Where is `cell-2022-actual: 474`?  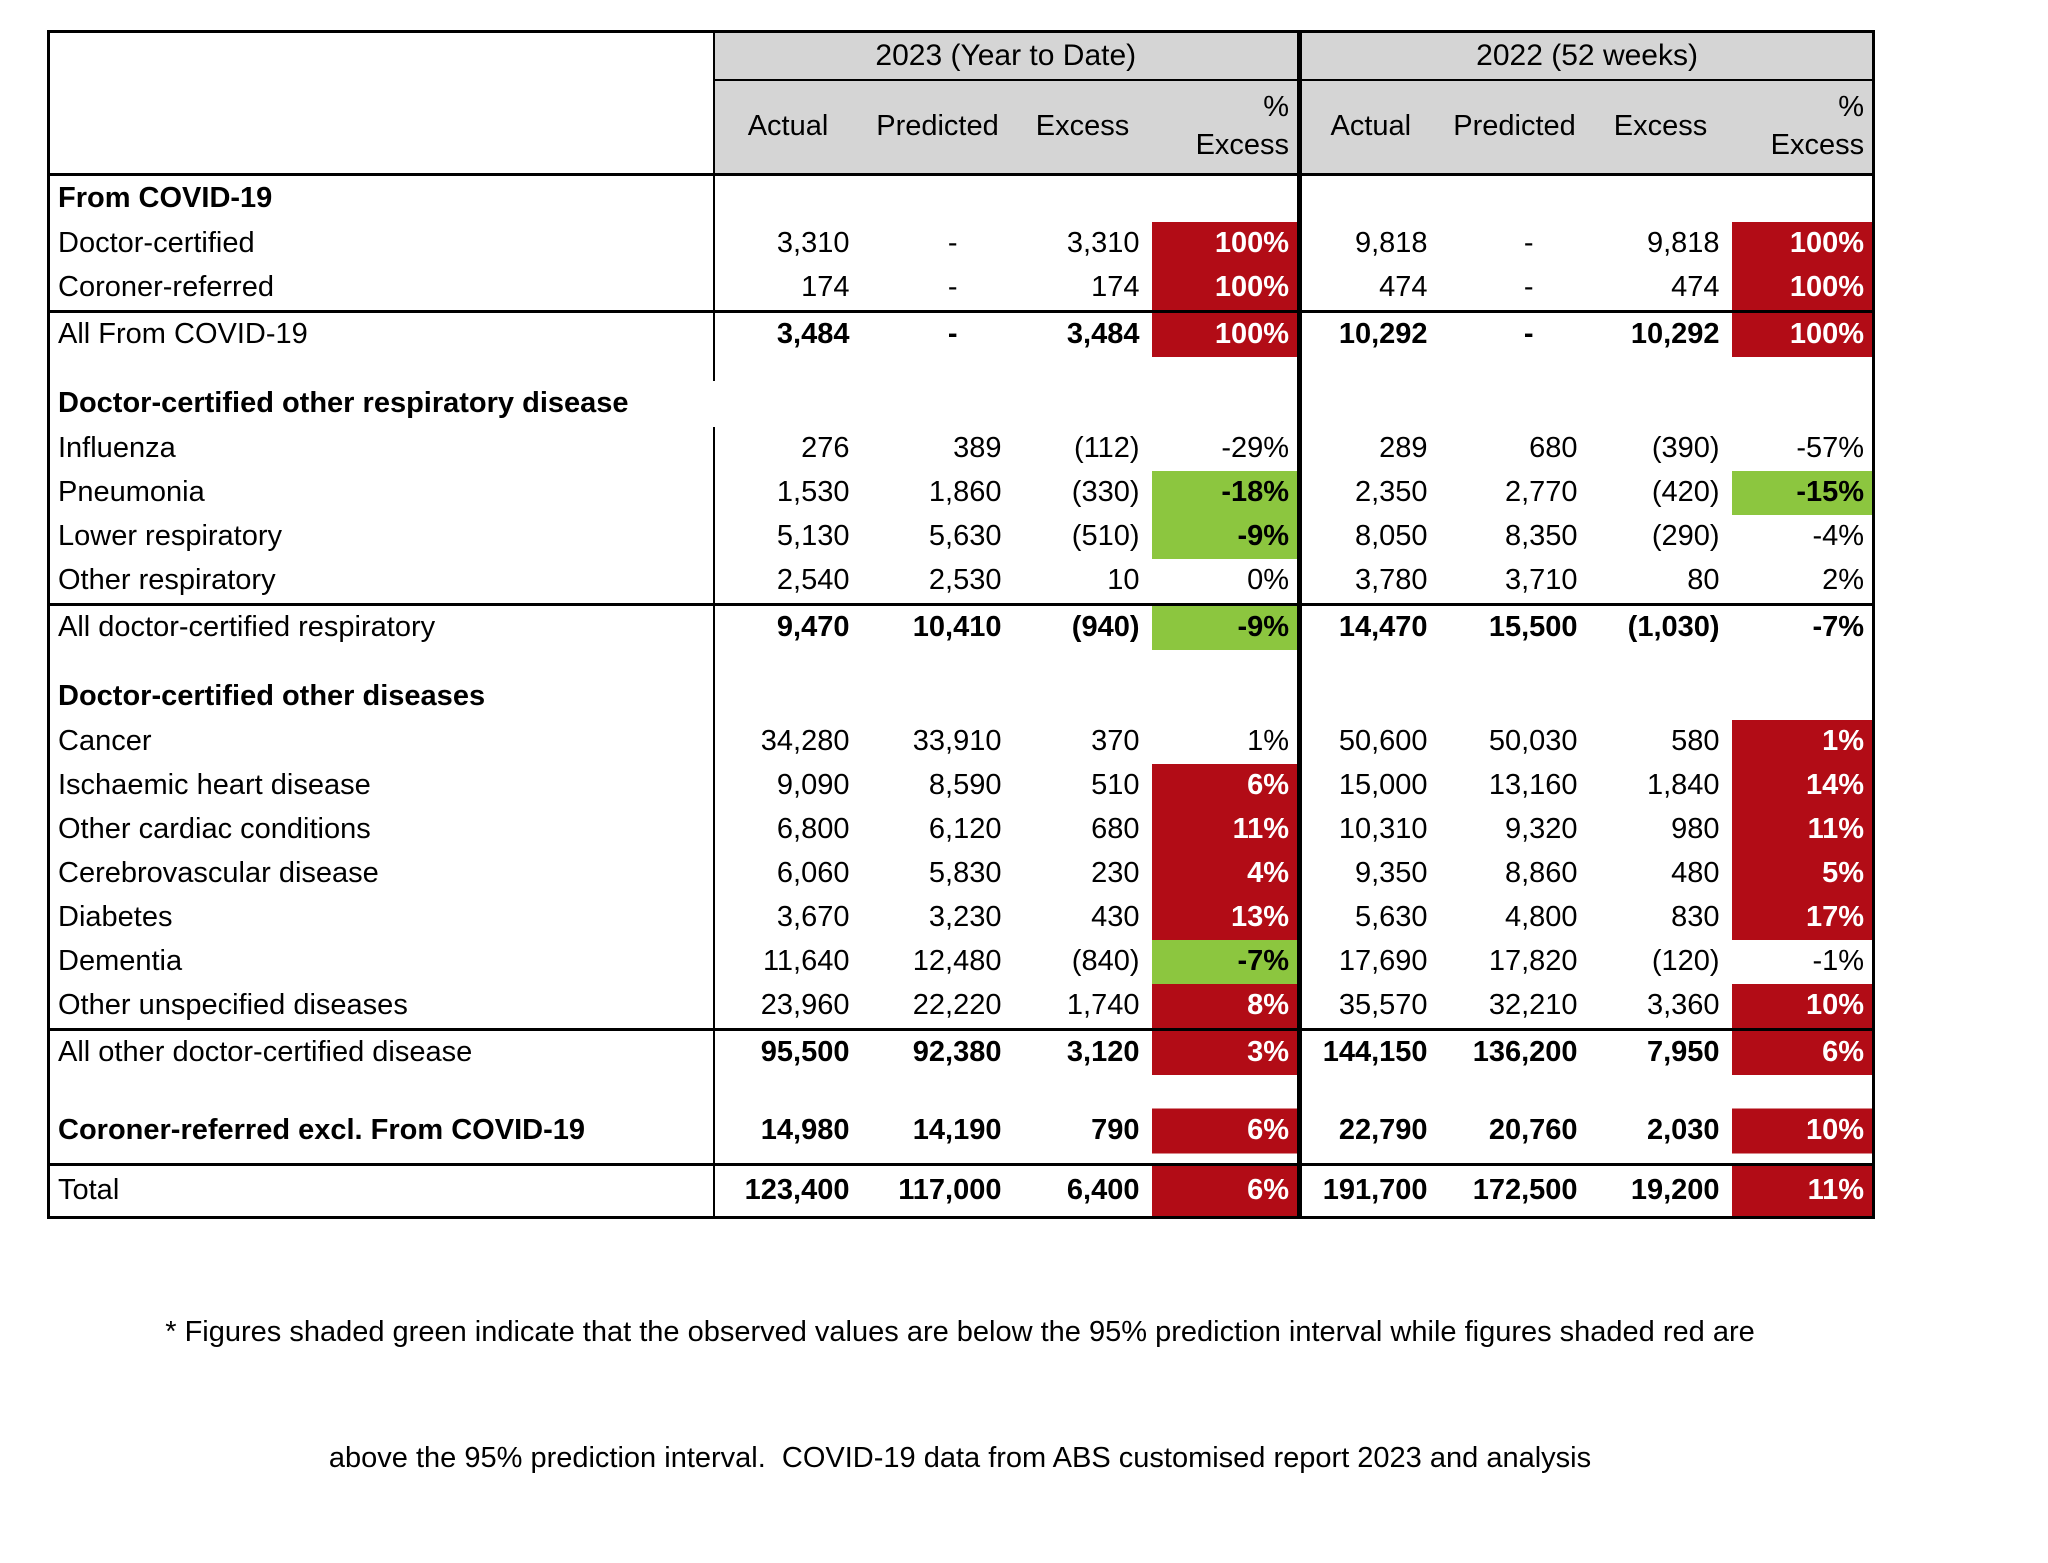
cell-2022-actual: 474 is located at coordinates (1403, 287).